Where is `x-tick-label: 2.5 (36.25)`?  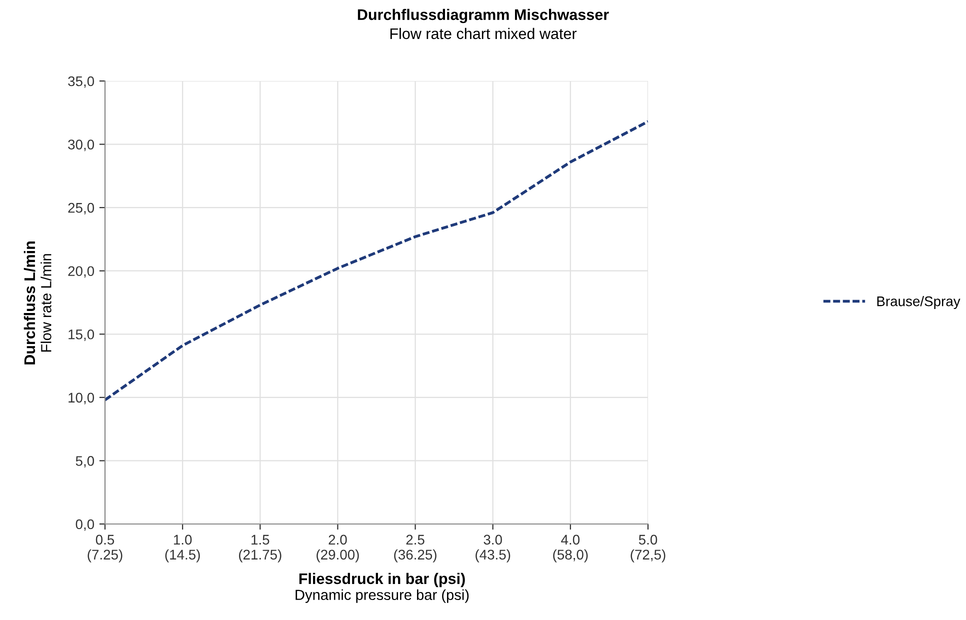 x-tick-label: 2.5 (36.25) is located at coordinates (415, 548).